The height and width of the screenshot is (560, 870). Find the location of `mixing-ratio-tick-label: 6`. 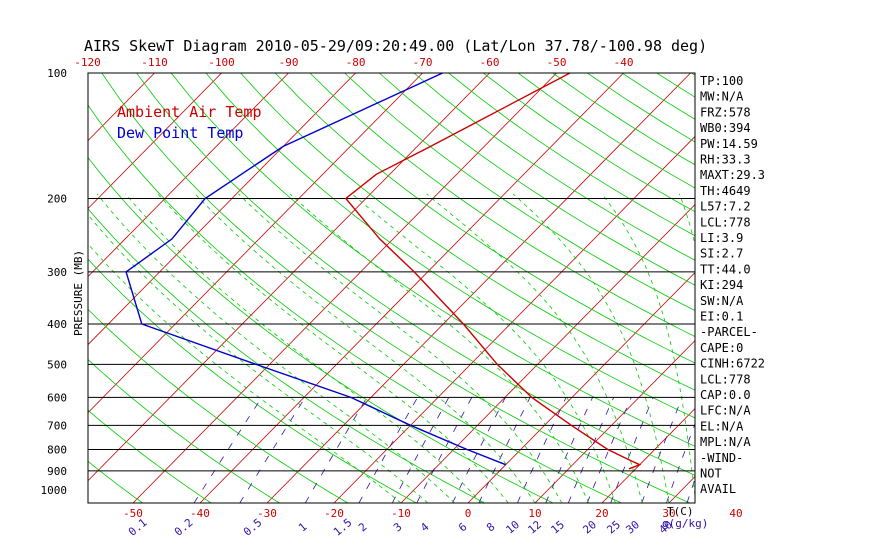

mixing-ratio-tick-label: 6 is located at coordinates (462, 527).